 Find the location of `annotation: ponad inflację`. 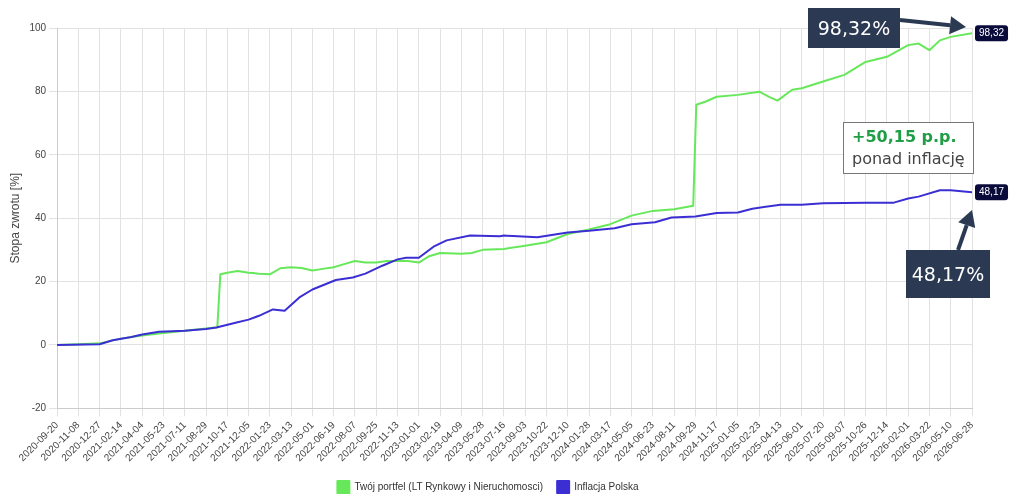

annotation: ponad inflację is located at coordinates (908, 159).